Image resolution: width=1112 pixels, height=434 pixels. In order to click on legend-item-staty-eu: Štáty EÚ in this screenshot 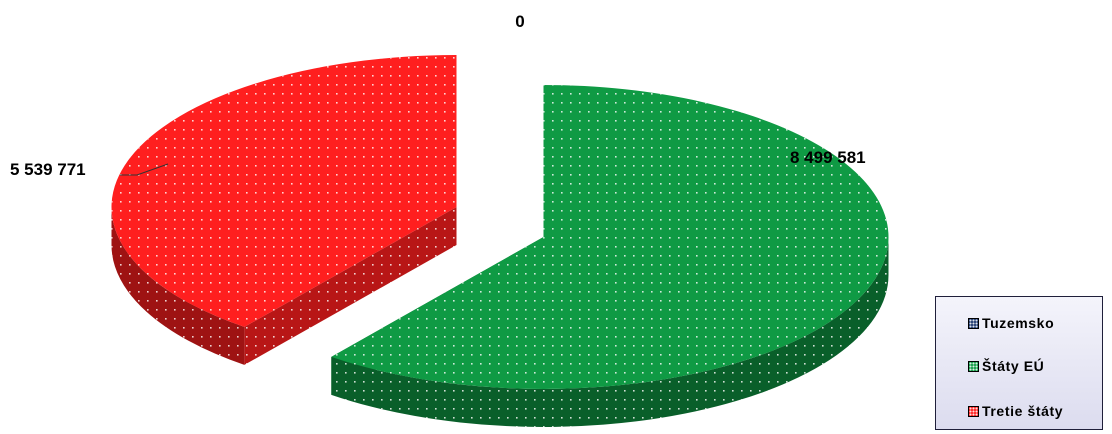, I will do `click(1006, 366)`.